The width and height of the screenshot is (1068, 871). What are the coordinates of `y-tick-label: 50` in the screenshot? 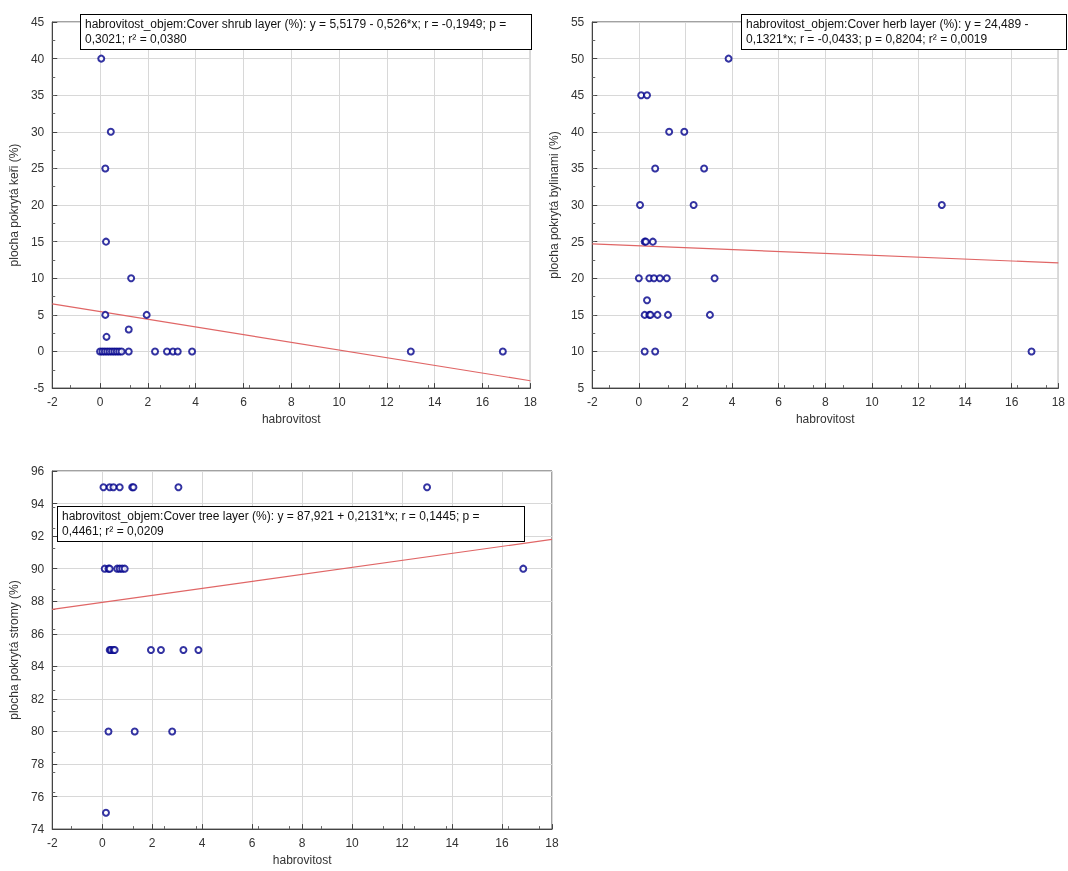 It's located at (577, 58).